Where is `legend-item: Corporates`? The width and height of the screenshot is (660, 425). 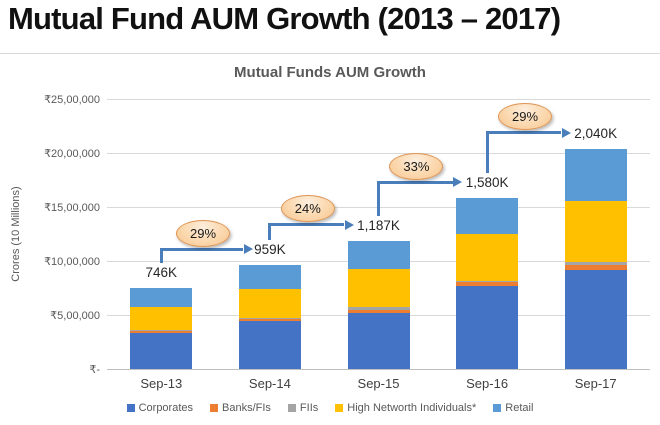
legend-item: Corporates is located at coordinates (160, 408).